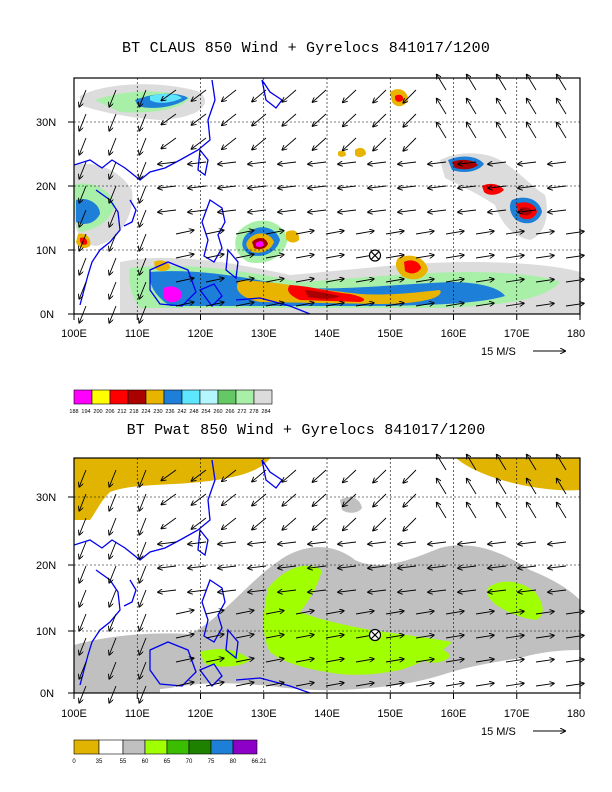  Describe the element at coordinates (264, 714) in the screenshot. I see `lon-label: 130E` at that location.